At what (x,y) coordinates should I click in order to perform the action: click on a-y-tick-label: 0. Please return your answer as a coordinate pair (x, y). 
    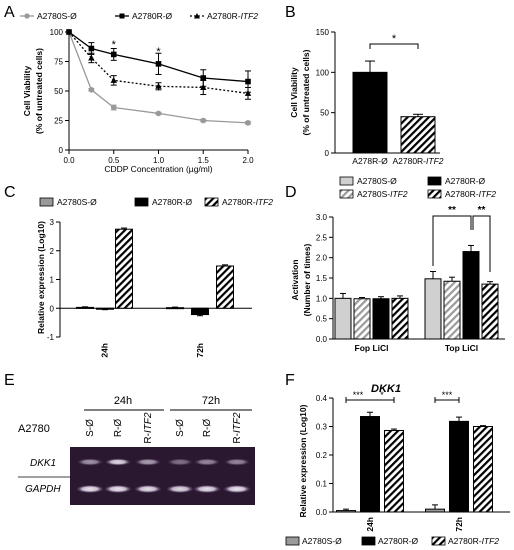
    Looking at the image, I should click on (61, 150).